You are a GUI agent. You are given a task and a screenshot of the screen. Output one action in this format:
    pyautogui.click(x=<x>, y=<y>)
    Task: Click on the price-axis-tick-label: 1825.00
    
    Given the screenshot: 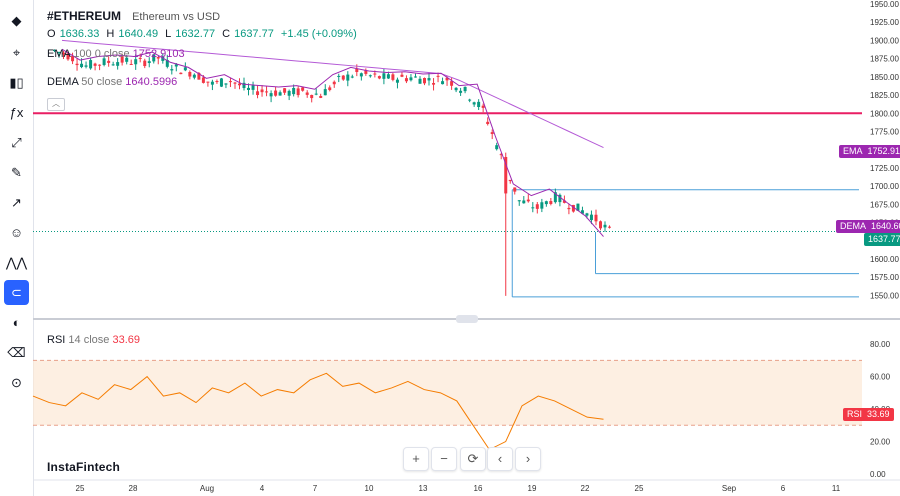 What is the action you would take?
    pyautogui.click(x=884, y=95)
    